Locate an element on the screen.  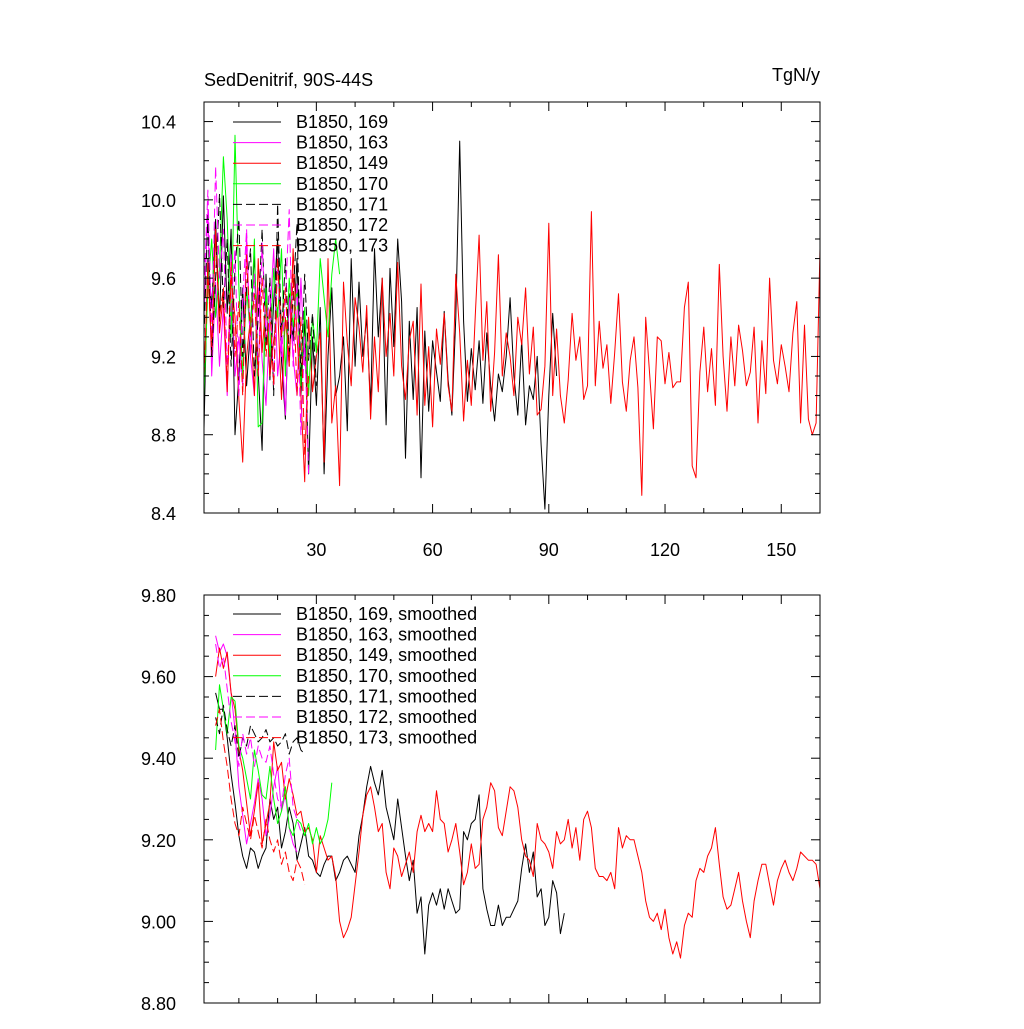
legend-label: B1850, 169, smoothed is located at coordinates (386, 614).